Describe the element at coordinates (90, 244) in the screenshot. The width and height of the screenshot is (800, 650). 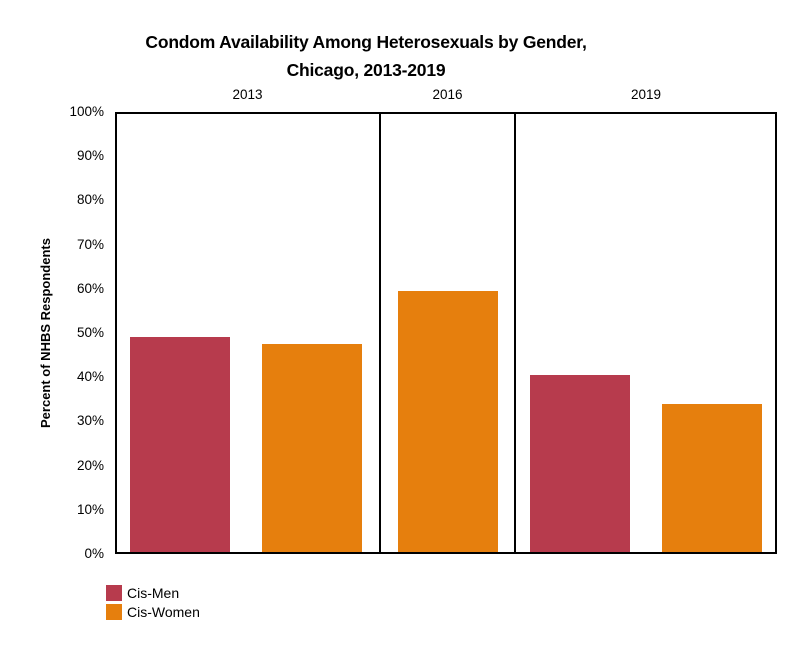
I see `y-tick-70-: 70%` at that location.